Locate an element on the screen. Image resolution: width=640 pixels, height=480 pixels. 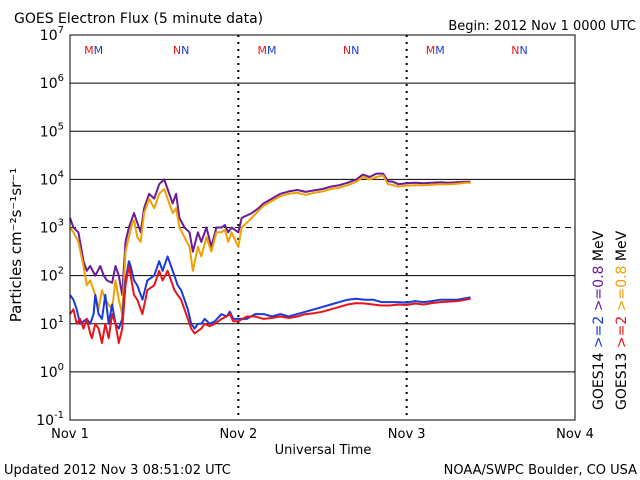
y-tick-label: 10² is located at coordinates (52, 275).